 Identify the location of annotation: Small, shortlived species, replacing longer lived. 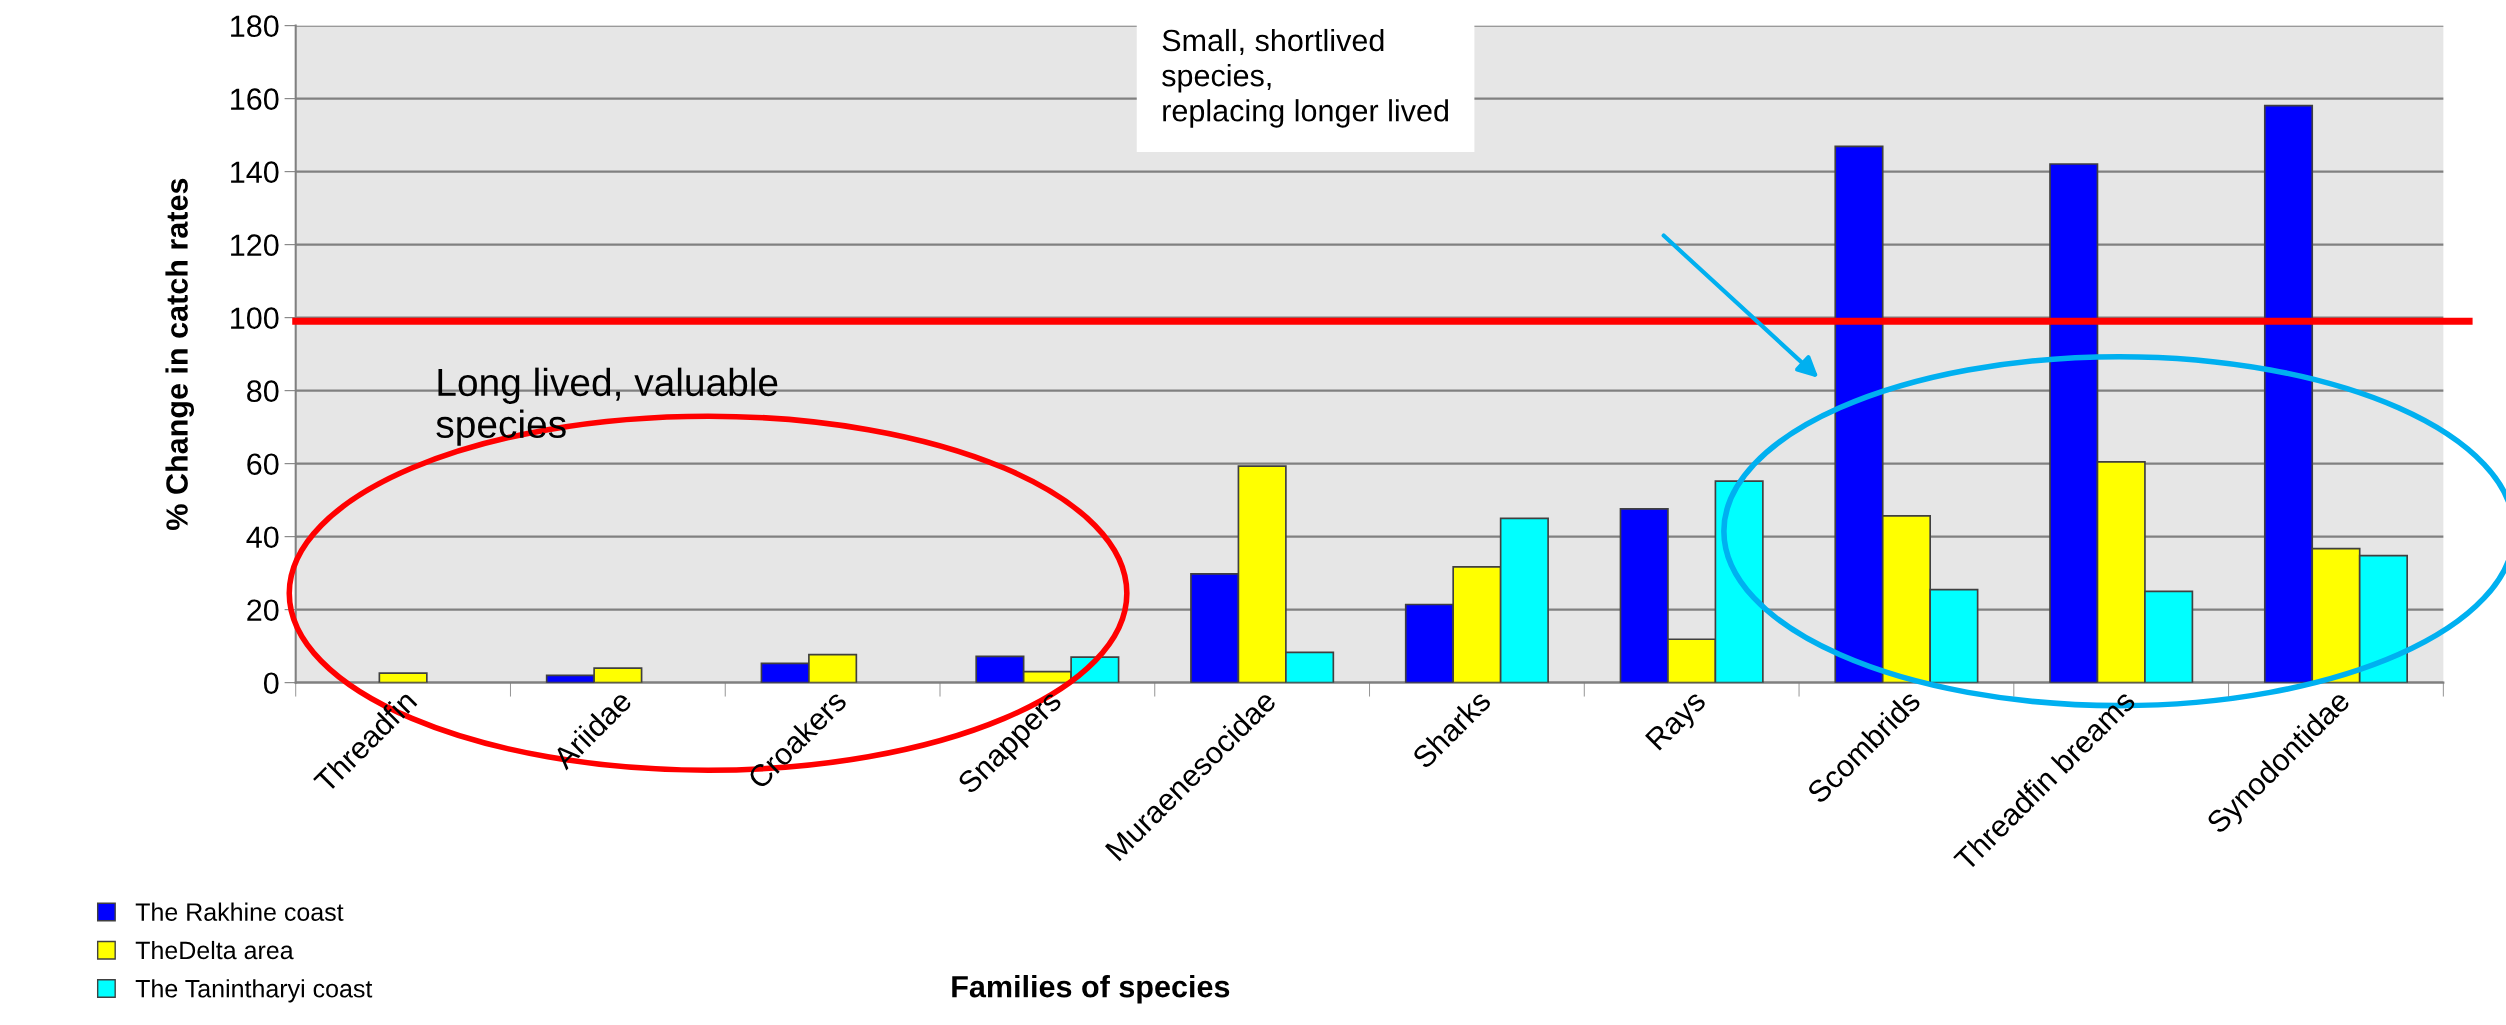
(1305, 78).